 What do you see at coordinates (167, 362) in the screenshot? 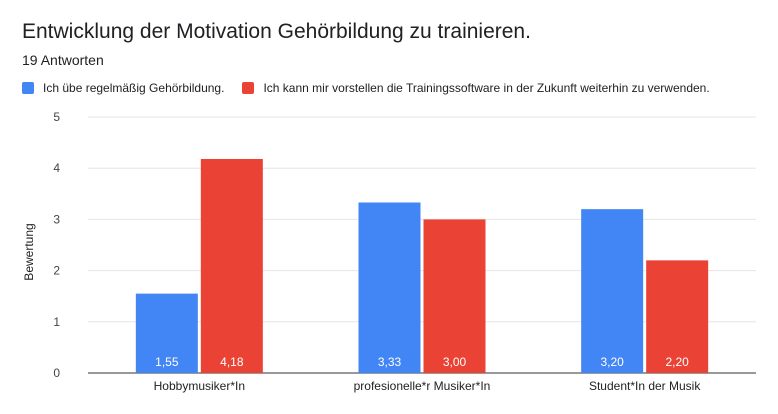
I see `data-label: 1,55` at bounding box center [167, 362].